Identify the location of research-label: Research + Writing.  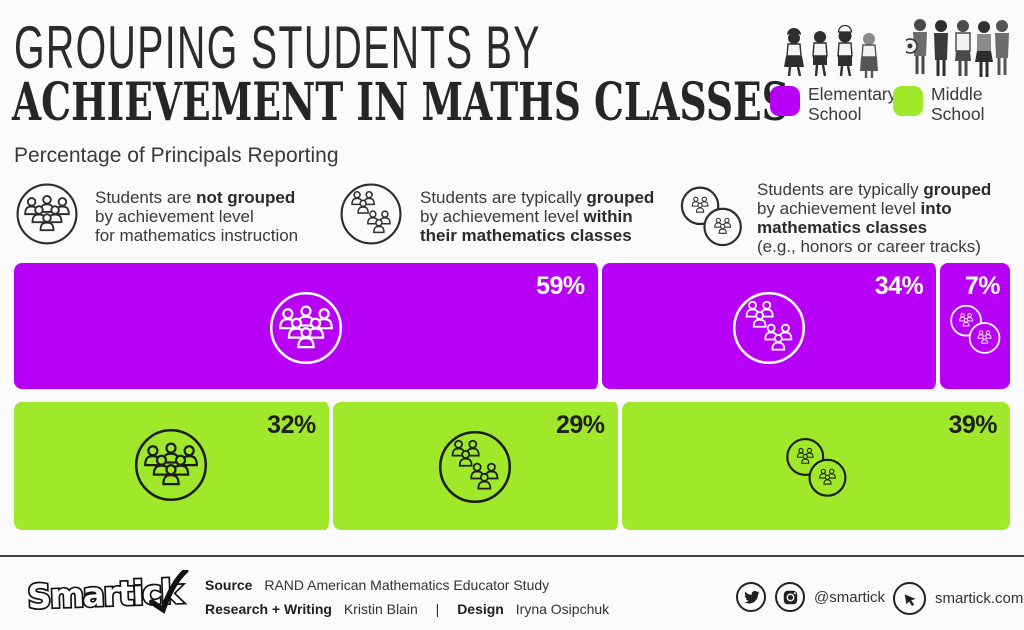
(268, 609).